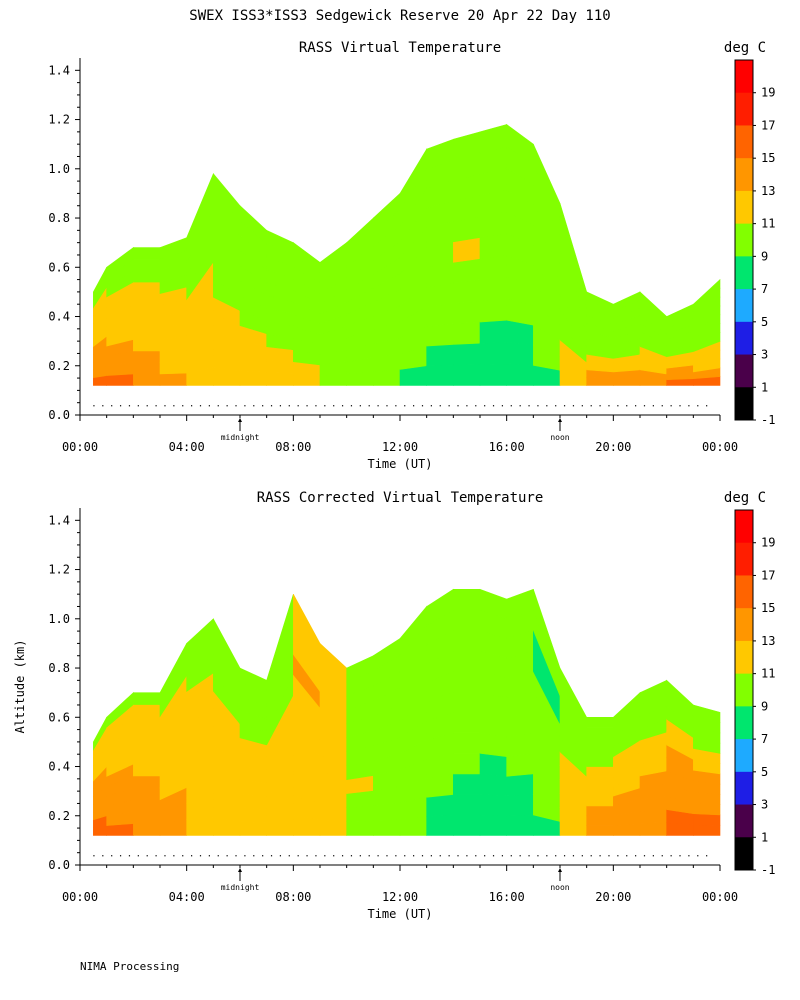  I want to click on marker-label: midnight, so click(240, 887).